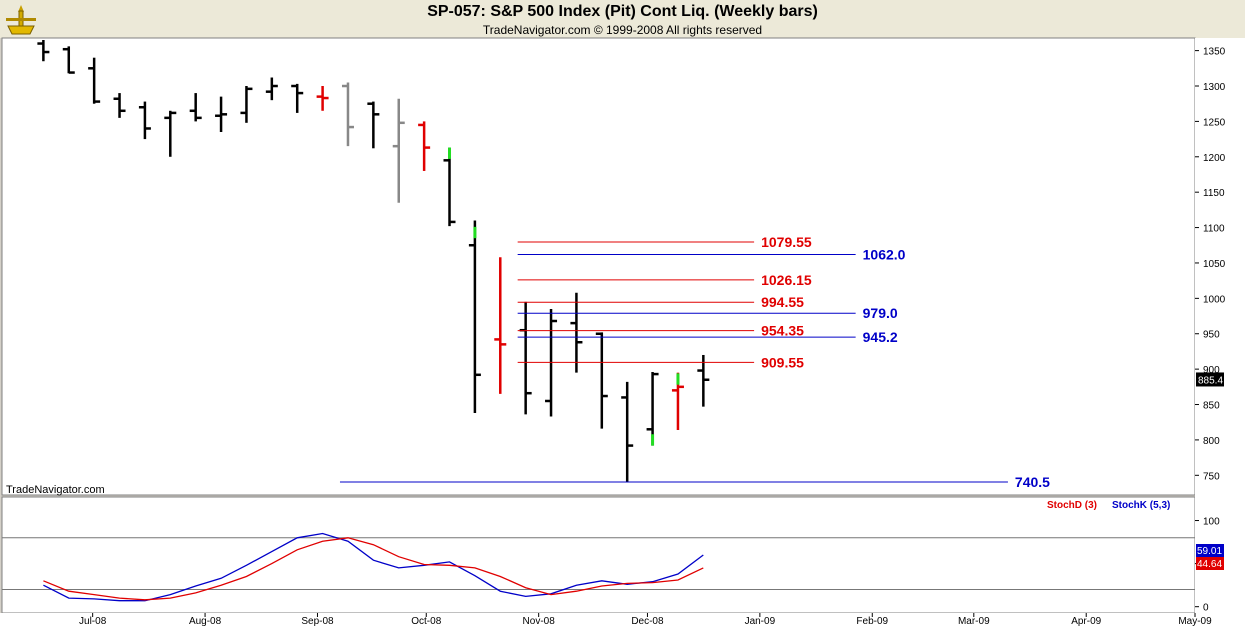 The image size is (1245, 631). I want to click on price-tick-label: 750, so click(1211, 476).